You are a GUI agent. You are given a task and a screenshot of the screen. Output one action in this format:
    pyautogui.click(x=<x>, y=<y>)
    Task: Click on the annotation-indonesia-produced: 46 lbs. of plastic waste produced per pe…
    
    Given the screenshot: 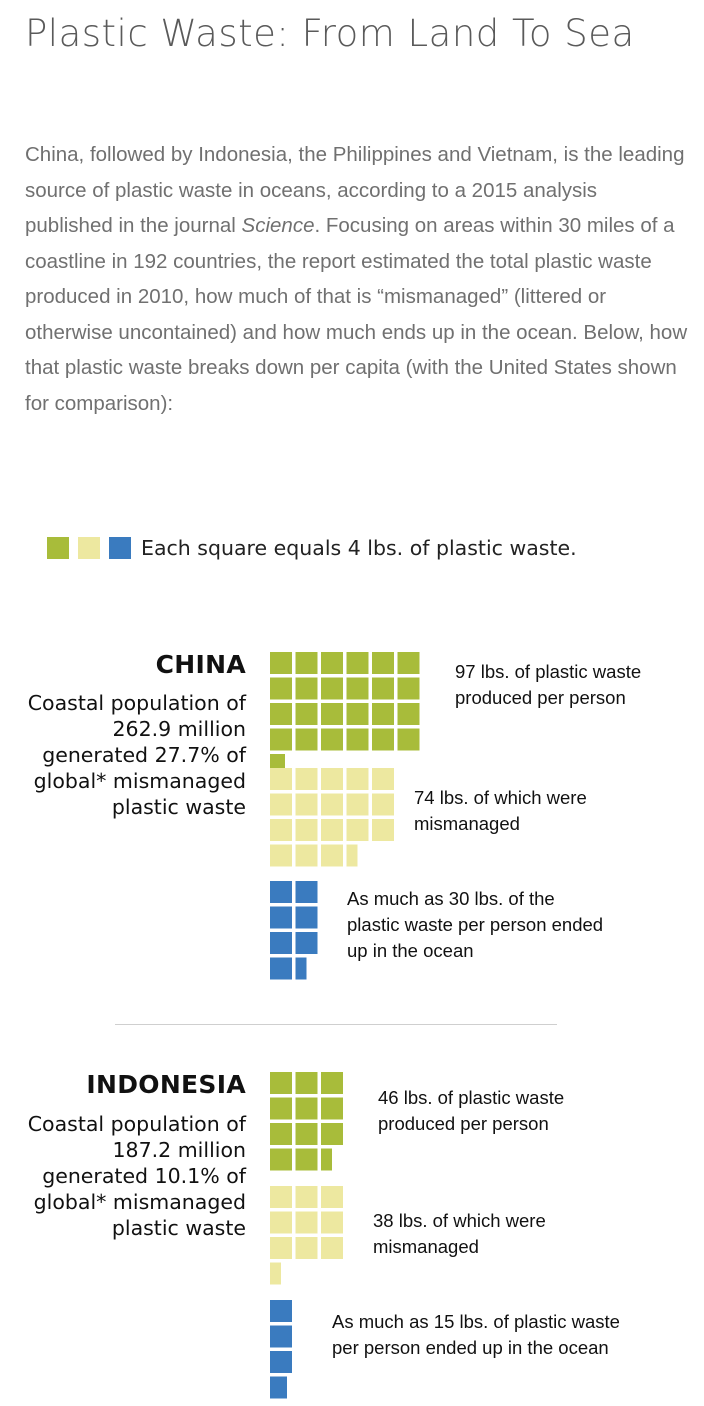 What is the action you would take?
    pyautogui.click(x=471, y=1110)
    